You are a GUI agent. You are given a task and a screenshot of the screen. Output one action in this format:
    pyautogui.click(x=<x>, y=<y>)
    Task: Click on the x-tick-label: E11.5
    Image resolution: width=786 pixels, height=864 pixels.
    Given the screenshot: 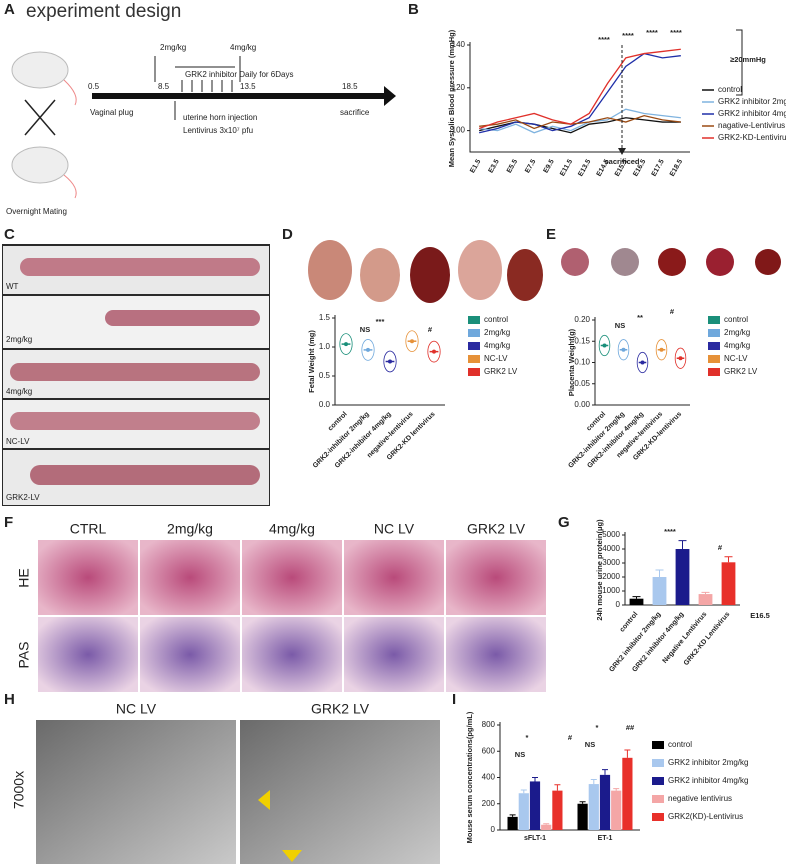 What is the action you would take?
    pyautogui.click(x=566, y=167)
    